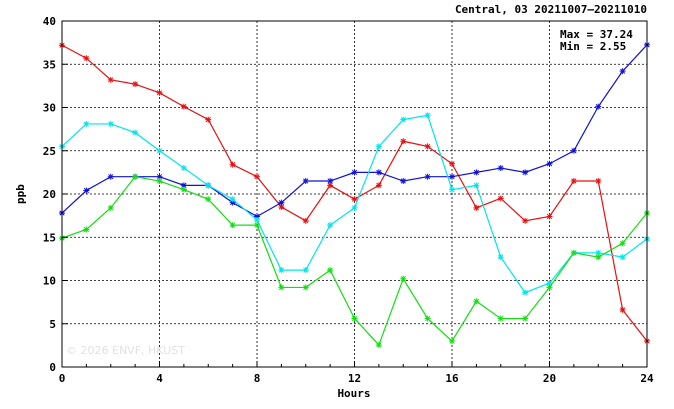 The width and height of the screenshot is (674, 409). Describe the element at coordinates (551, 9) in the screenshot. I see `chart-title: Central, 03 20211007–20211010` at that location.